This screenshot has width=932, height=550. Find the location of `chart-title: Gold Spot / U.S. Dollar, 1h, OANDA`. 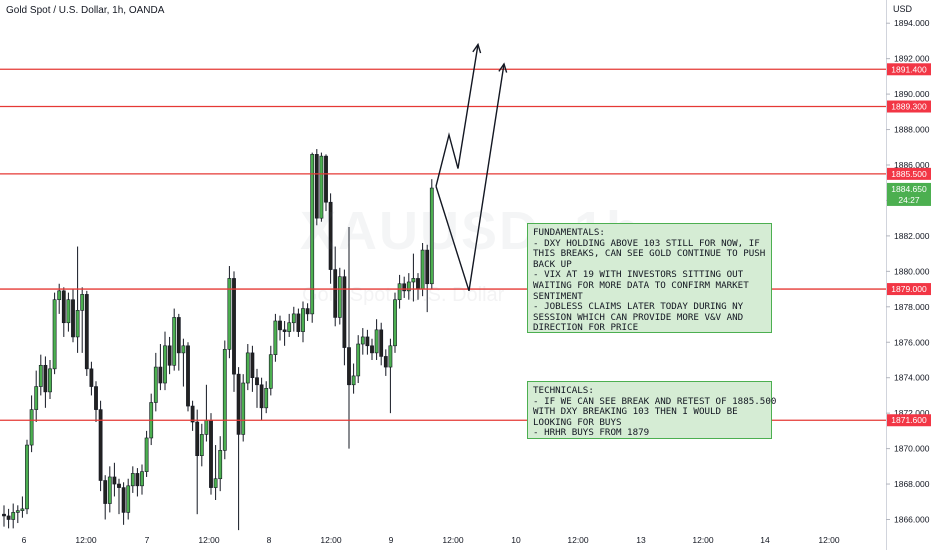

chart-title: Gold Spot / U.S. Dollar, 1h, OANDA is located at coordinates (85, 10).